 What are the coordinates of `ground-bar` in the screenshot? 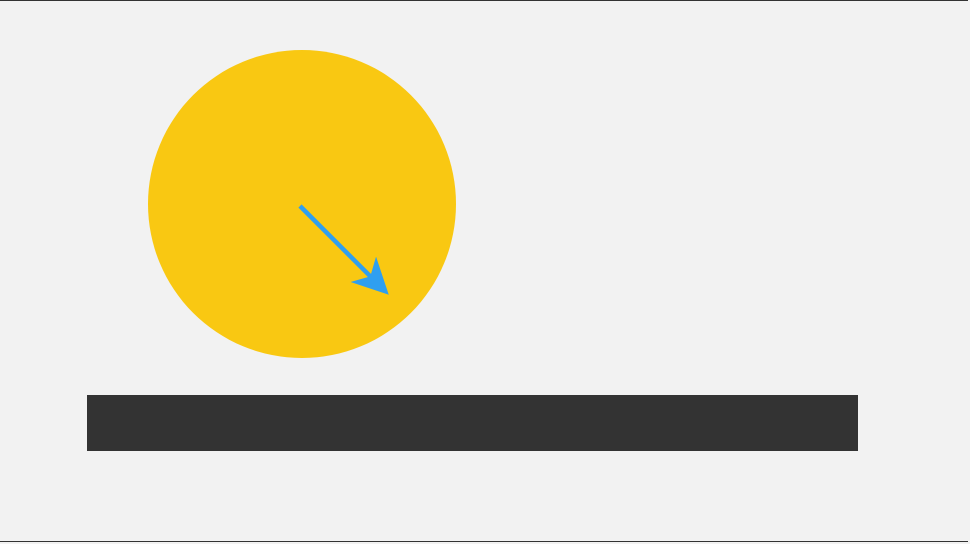 It's located at (472, 423).